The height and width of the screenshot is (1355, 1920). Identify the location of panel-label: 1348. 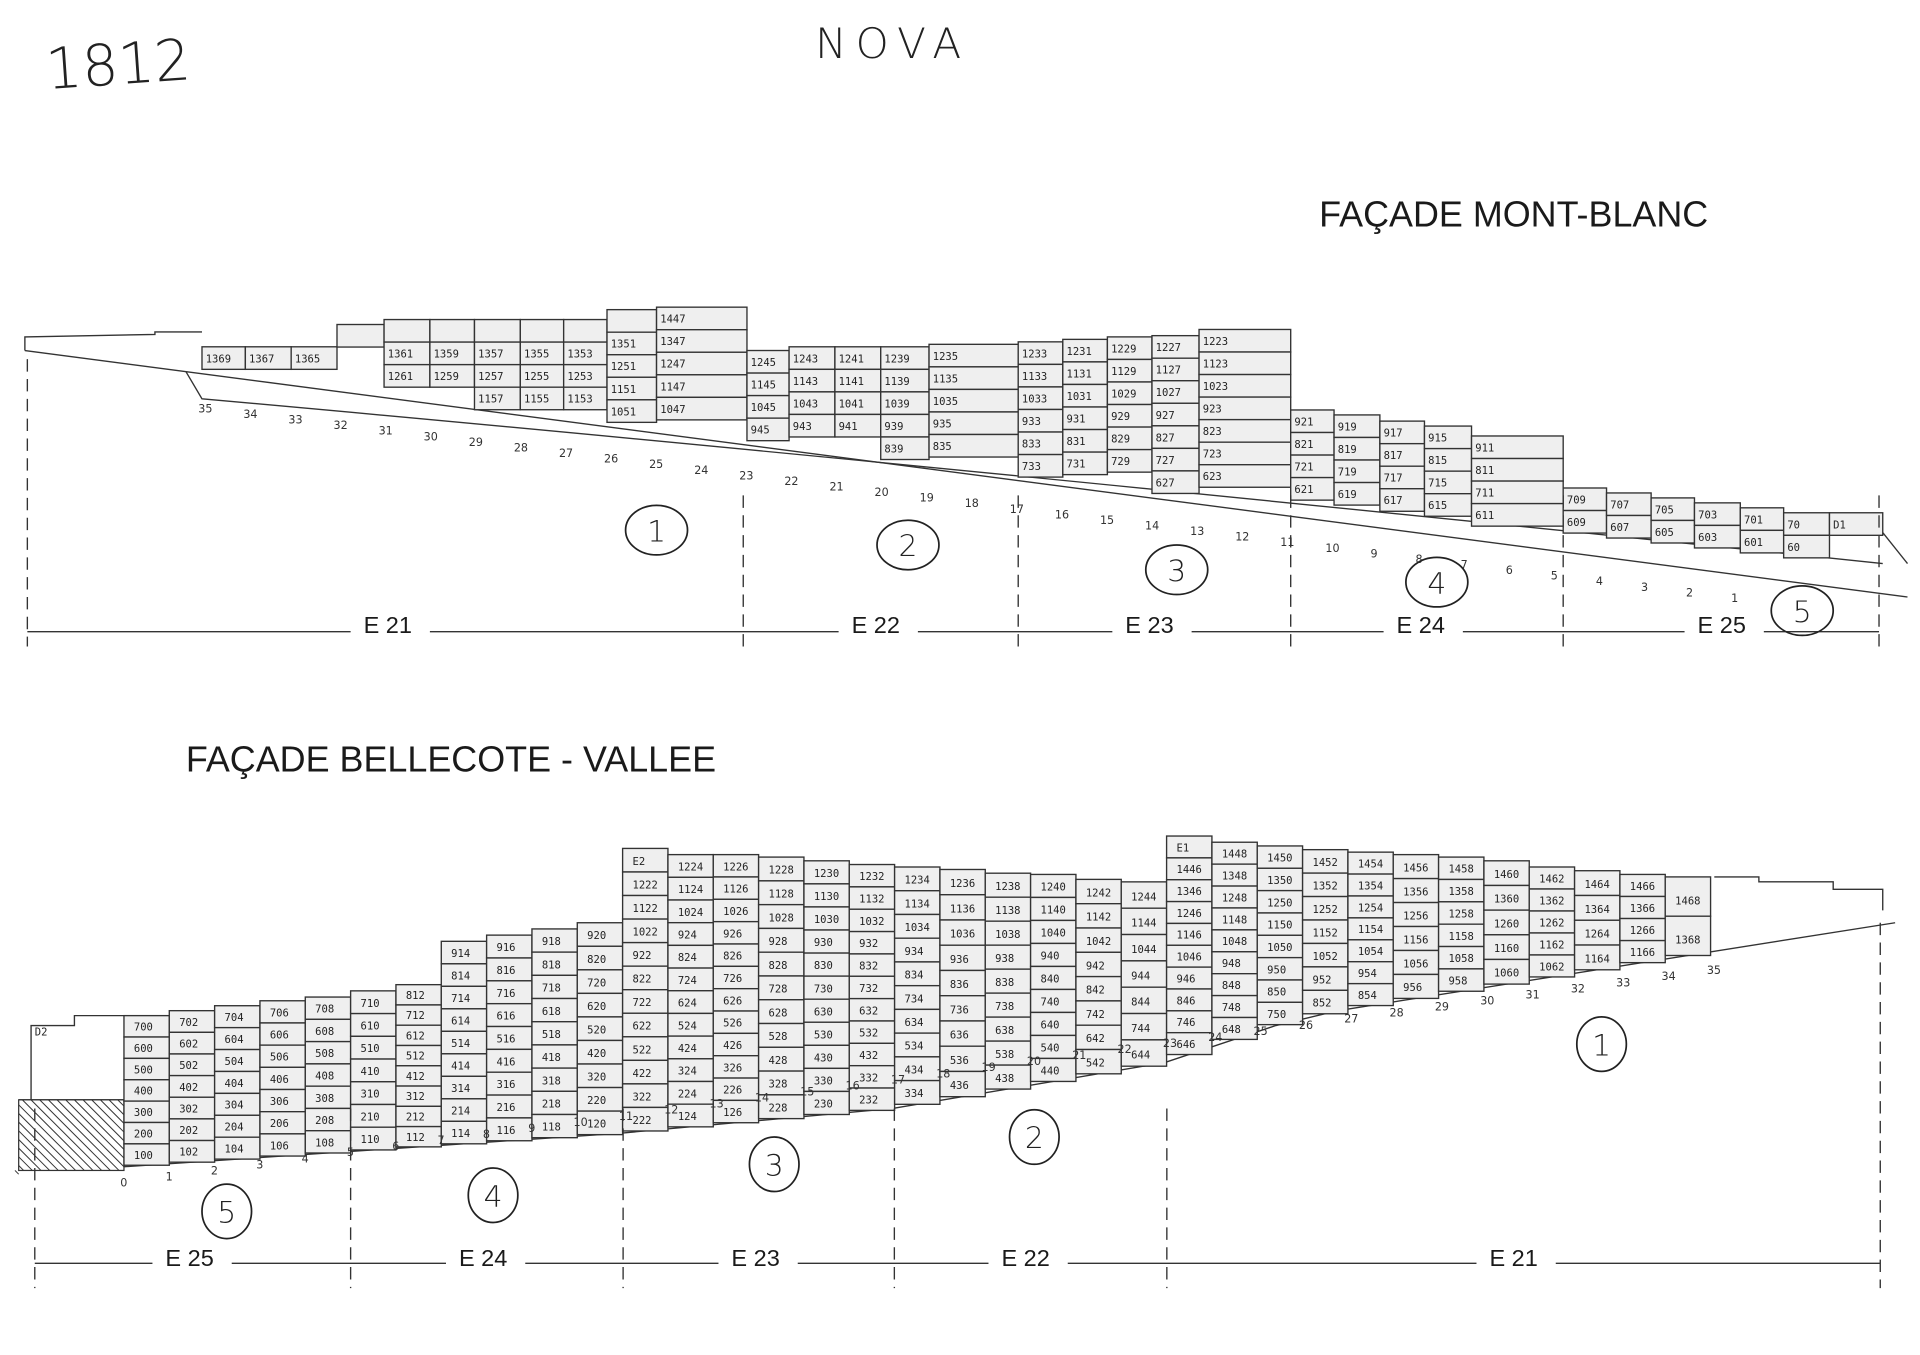
(1234, 876).